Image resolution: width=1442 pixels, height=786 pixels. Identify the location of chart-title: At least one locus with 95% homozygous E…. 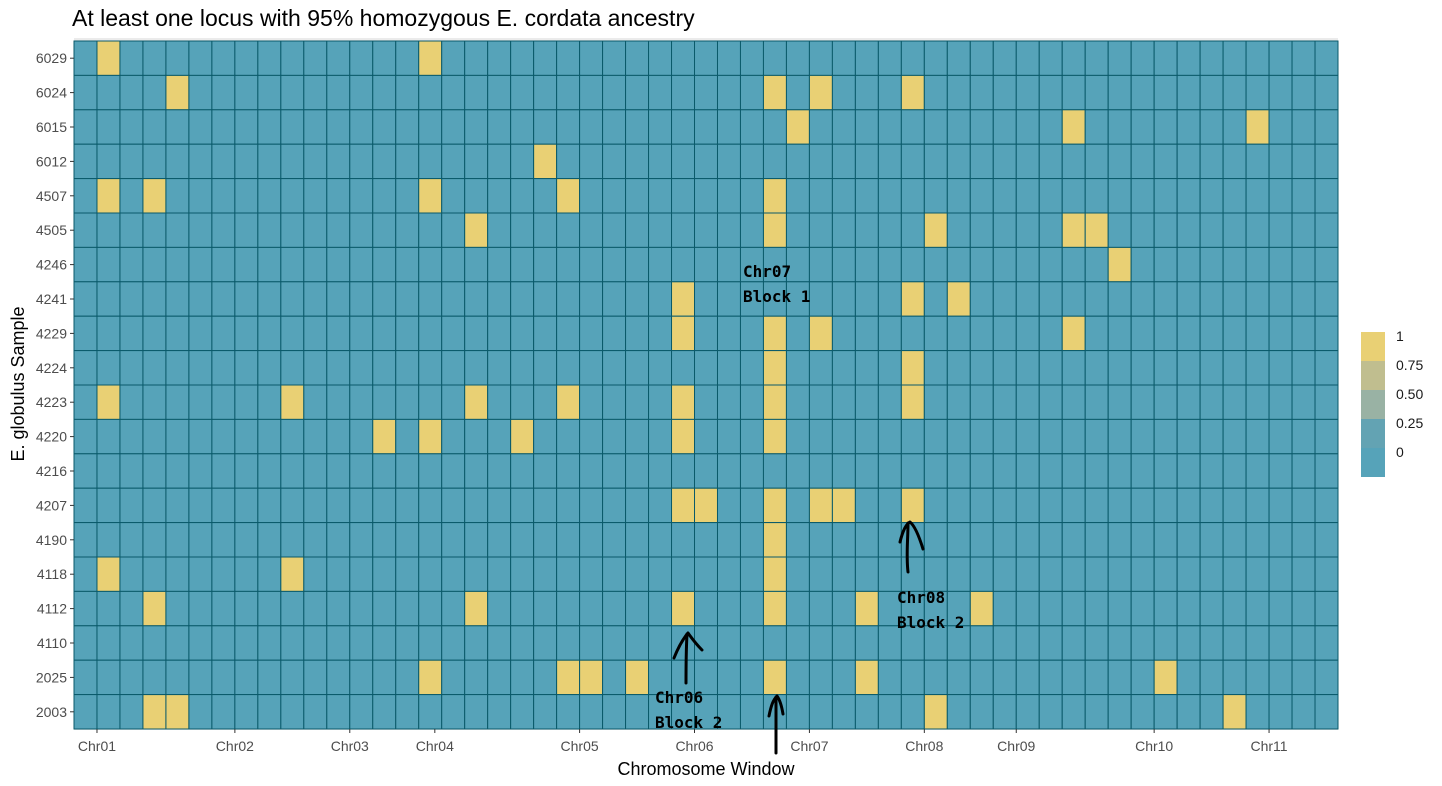
(383, 18).